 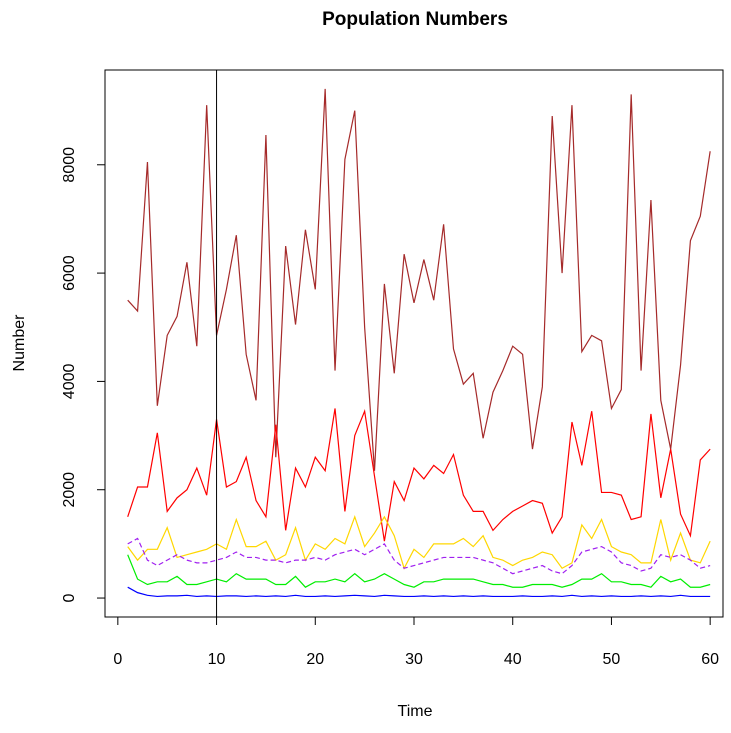 I want to click on x-tick-label: 20, so click(x=315, y=659).